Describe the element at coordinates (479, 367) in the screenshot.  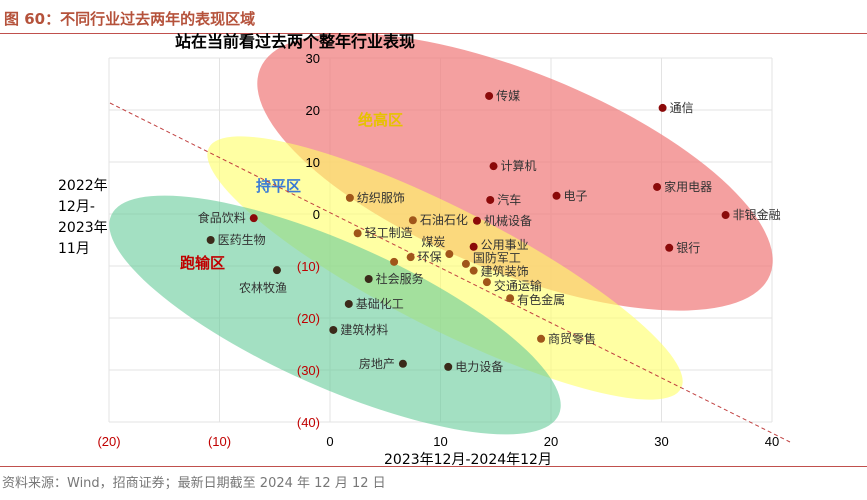
I see `point-label: 电力设备` at that location.